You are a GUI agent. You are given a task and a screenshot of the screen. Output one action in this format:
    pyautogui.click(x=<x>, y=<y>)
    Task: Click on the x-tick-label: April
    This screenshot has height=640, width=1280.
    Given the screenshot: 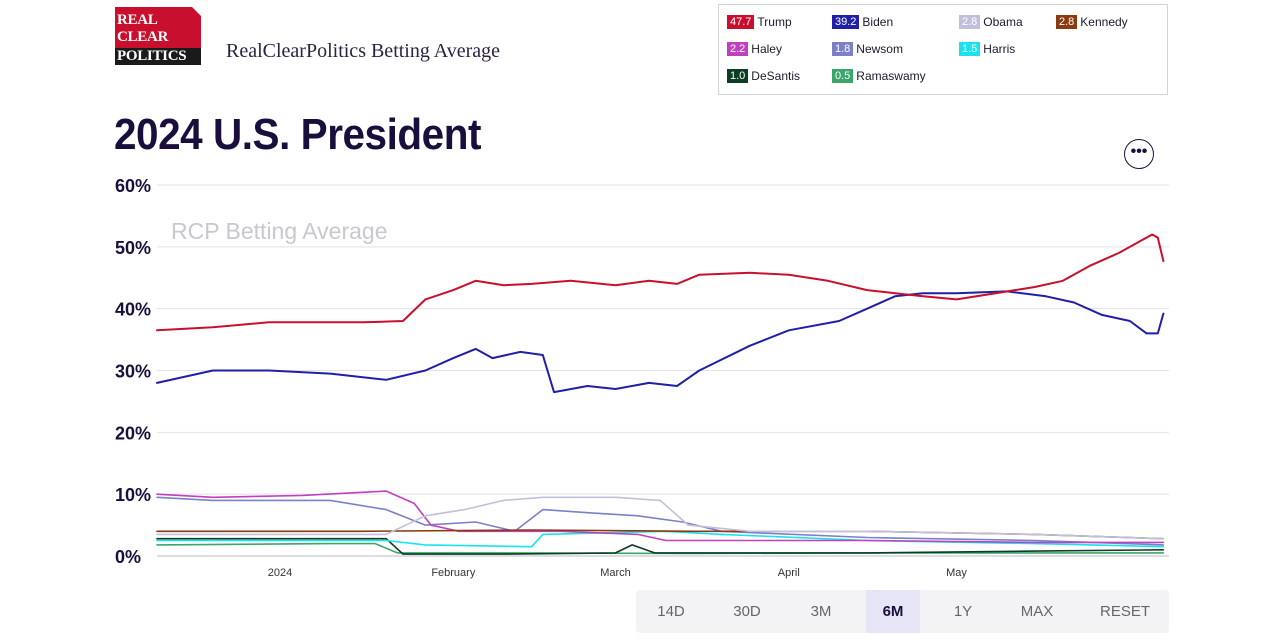 What is the action you would take?
    pyautogui.click(x=789, y=573)
    